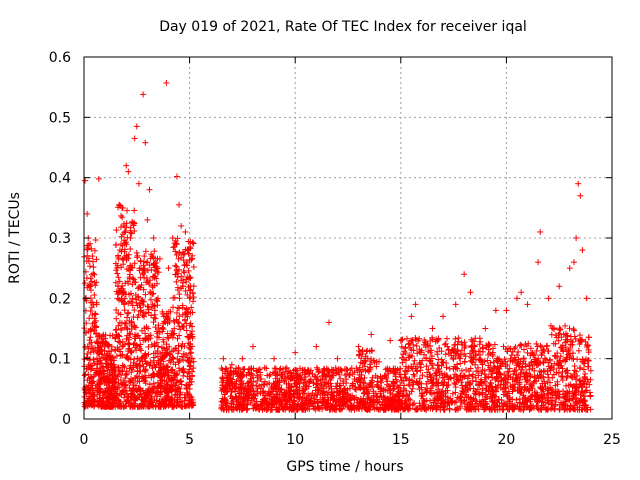  I want to click on x-tick-label: 25, so click(612, 440).